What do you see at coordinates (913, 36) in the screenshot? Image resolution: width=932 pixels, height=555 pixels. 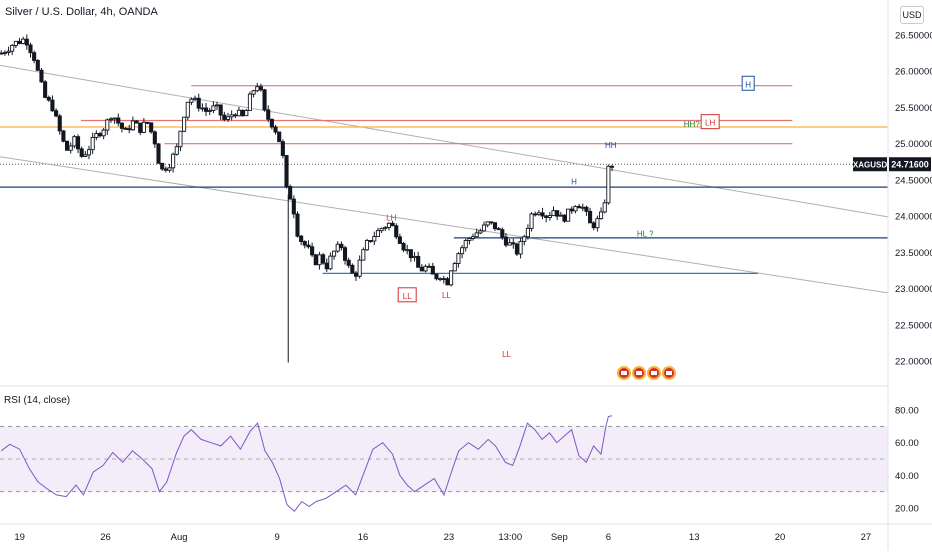 I see `price-tick-label: 26.50000` at bounding box center [913, 36].